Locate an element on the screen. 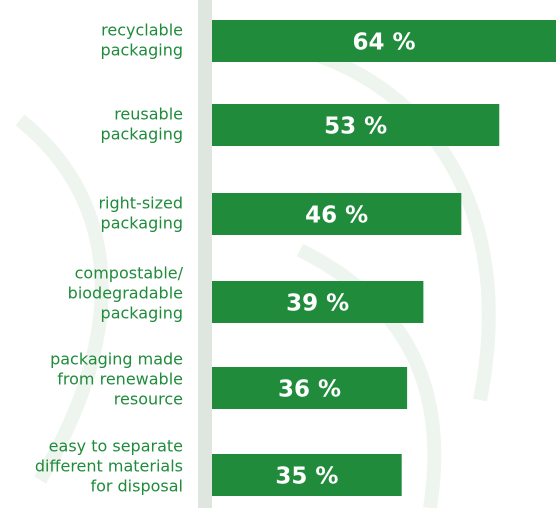 Image resolution: width=556 pixels, height=508 pixels. category-label: reusable is located at coordinates (148, 114).